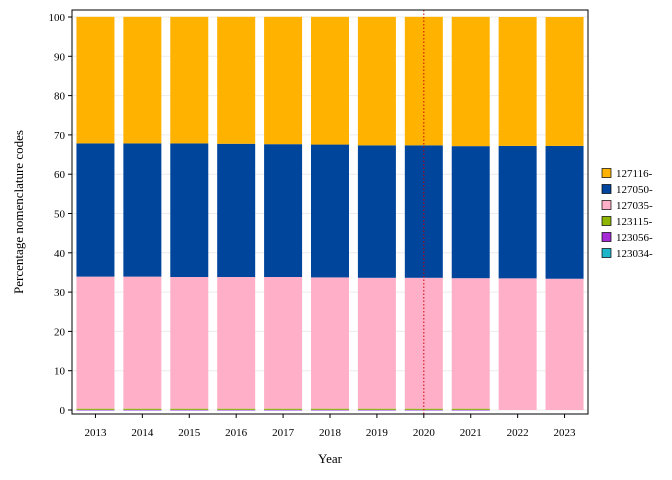 The width and height of the screenshot is (672, 480). Describe the element at coordinates (60, 175) in the screenshot. I see `y-tick-label: 60` at that location.